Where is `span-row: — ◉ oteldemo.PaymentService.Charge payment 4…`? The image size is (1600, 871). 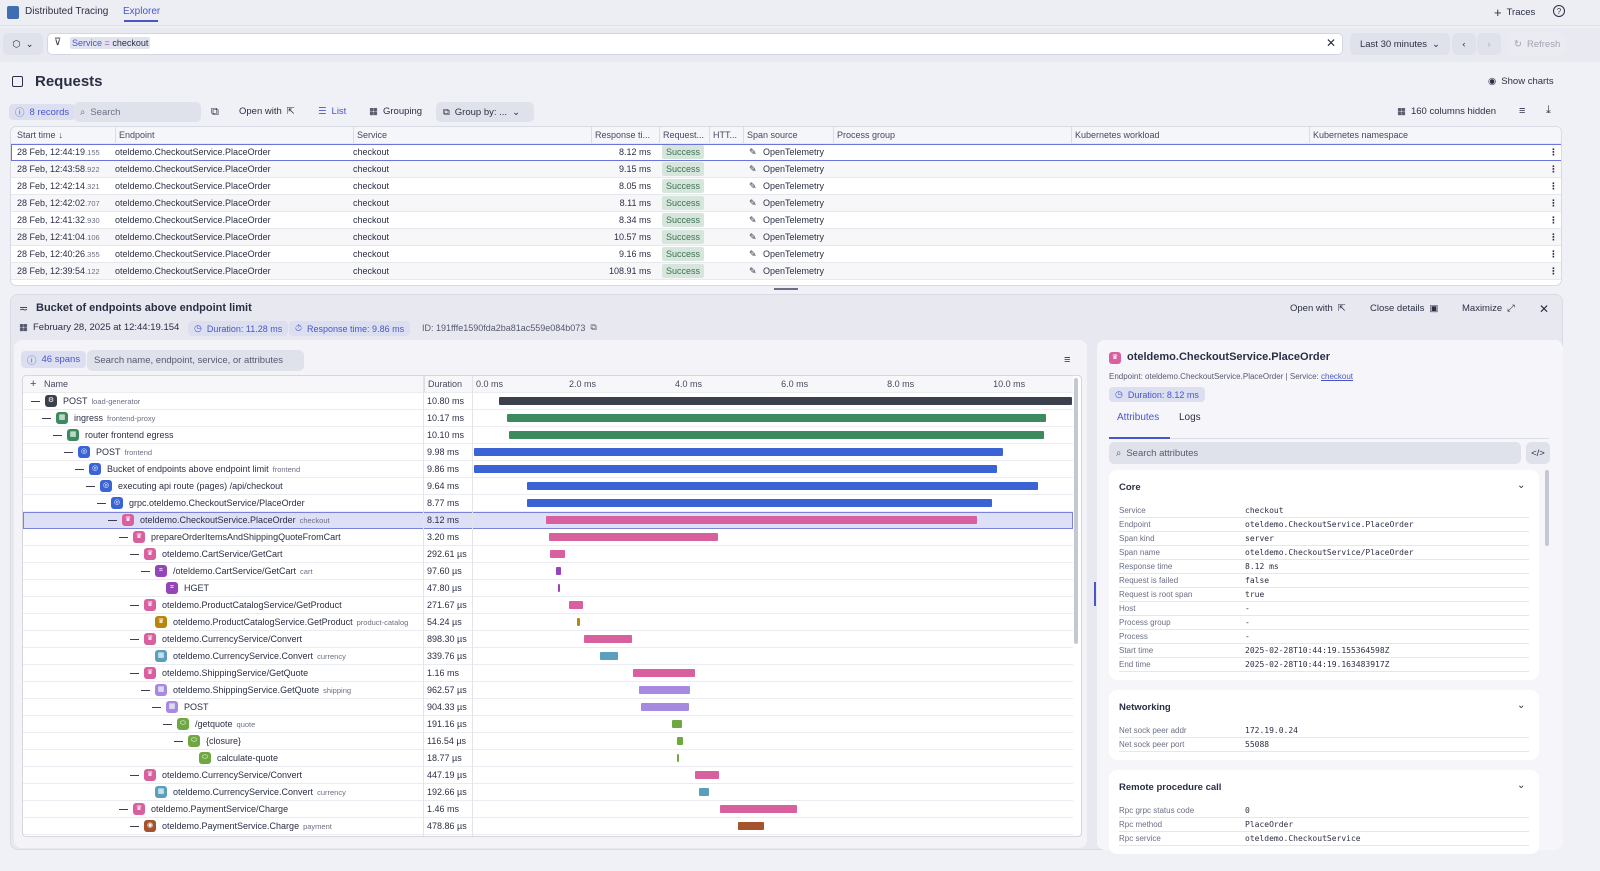
span-row: — ◉ oteldemo.PaymentService.Charge payment 4… is located at coordinates (548, 826).